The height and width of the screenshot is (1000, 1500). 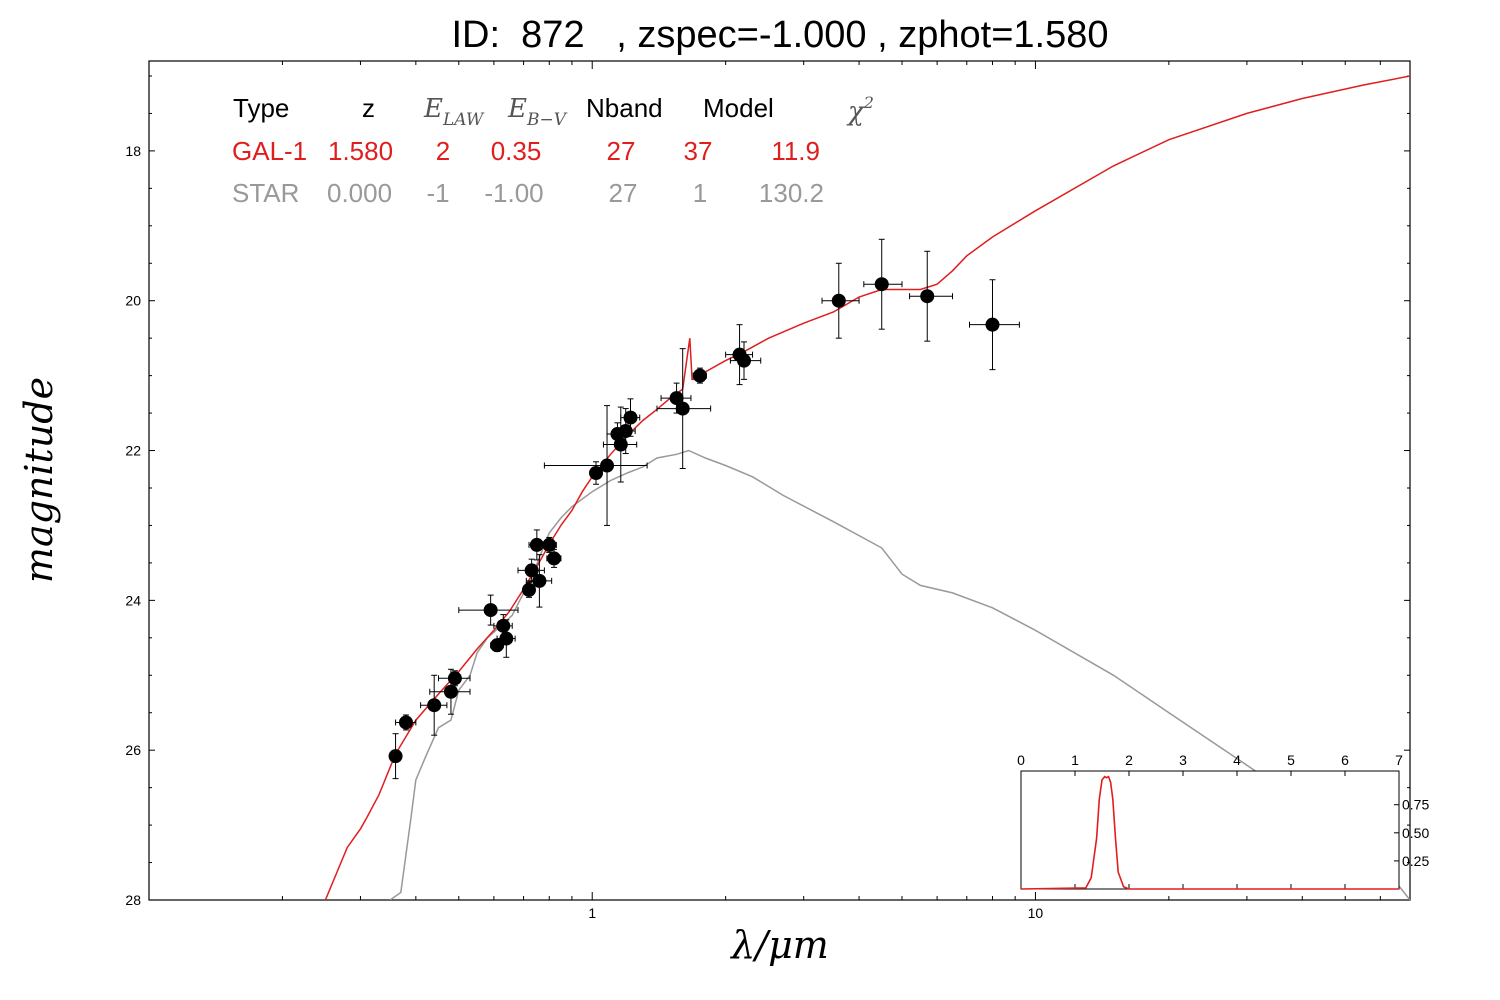 What do you see at coordinates (698, 151) in the screenshot?
I see `legend-gal-model: 37` at bounding box center [698, 151].